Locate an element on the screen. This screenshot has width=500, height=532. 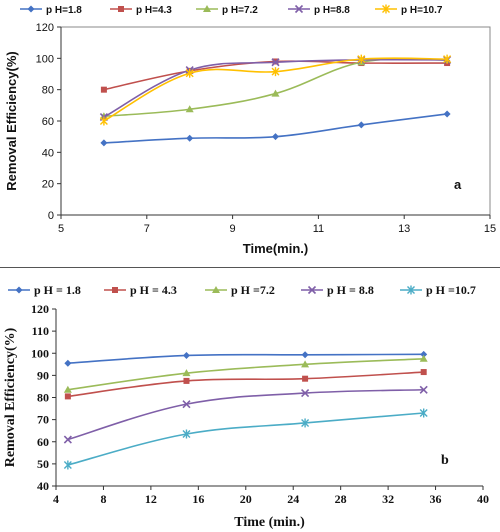
chart-b-x-tick-label: 24 is located at coordinates (293, 499).